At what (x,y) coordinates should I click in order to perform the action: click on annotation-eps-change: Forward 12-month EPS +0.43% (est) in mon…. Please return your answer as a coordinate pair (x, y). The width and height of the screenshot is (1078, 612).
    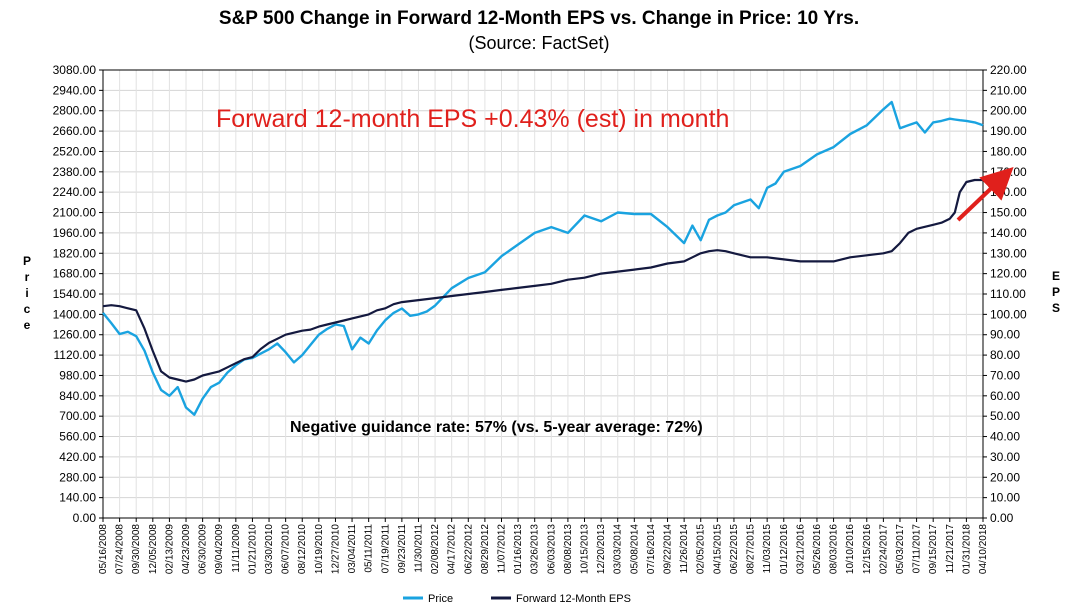
    Looking at the image, I should click on (472, 119).